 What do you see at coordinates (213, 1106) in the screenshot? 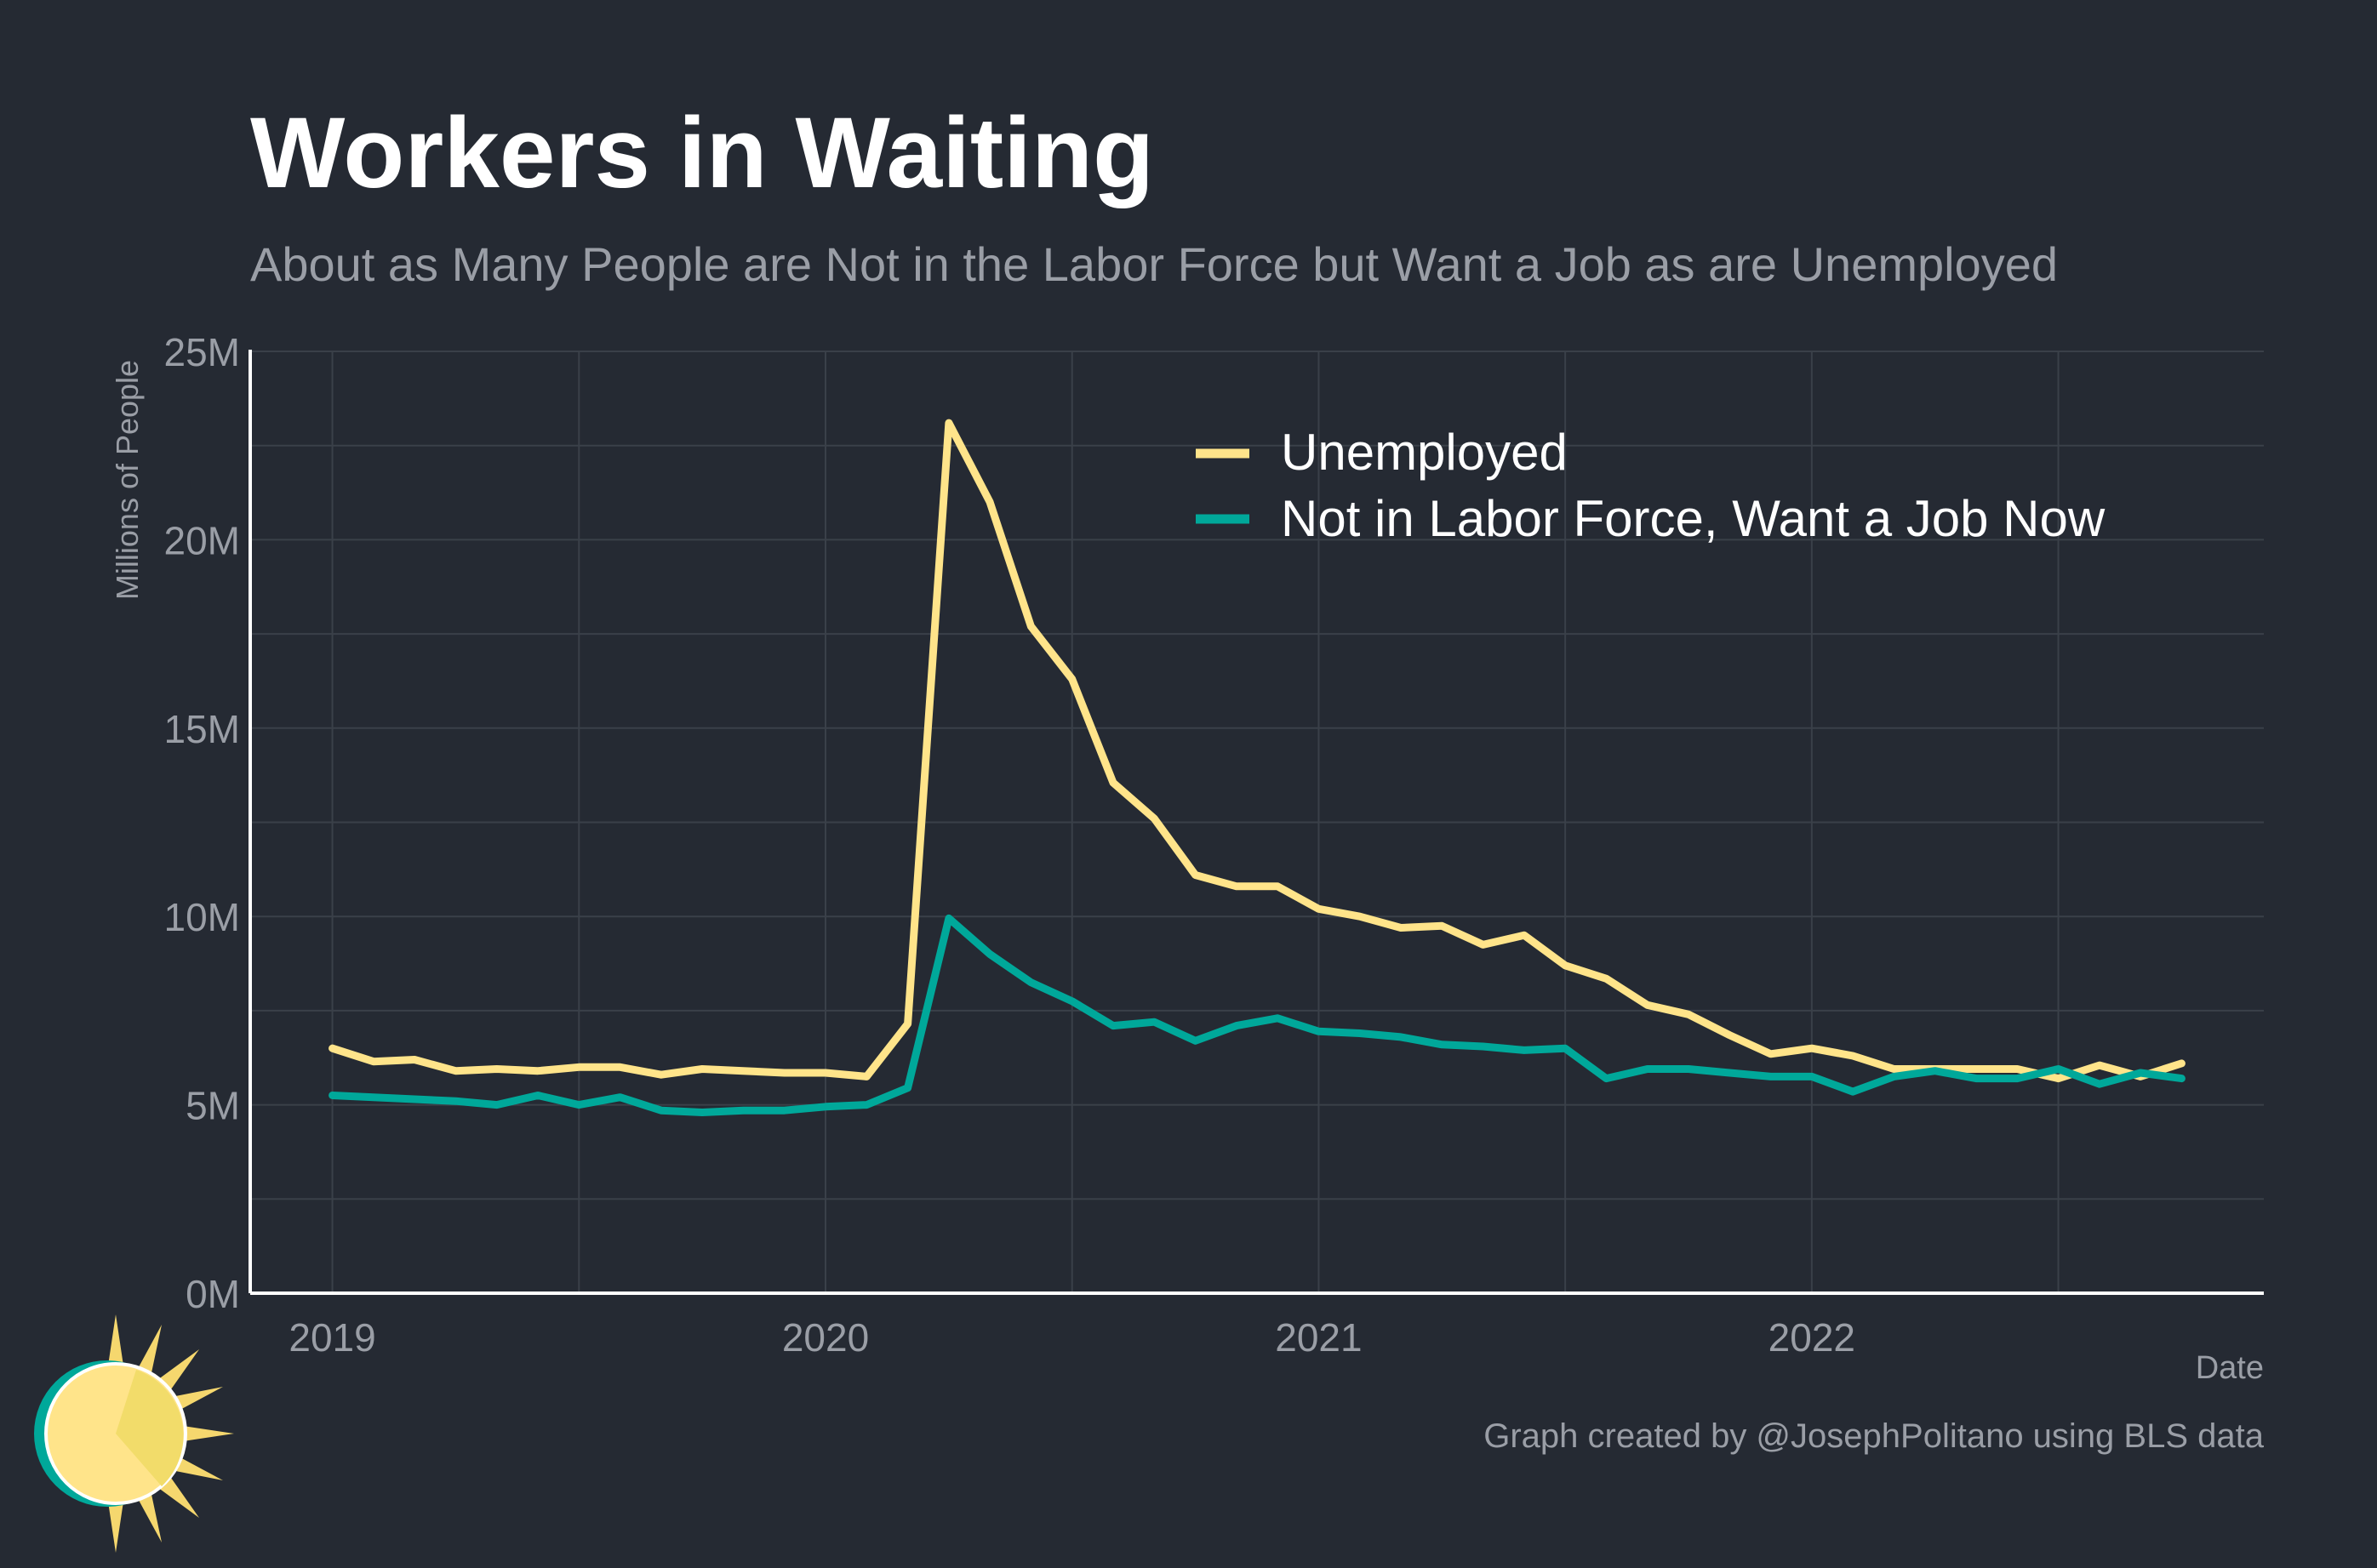
I see `y-tick-label: 5M` at bounding box center [213, 1106].